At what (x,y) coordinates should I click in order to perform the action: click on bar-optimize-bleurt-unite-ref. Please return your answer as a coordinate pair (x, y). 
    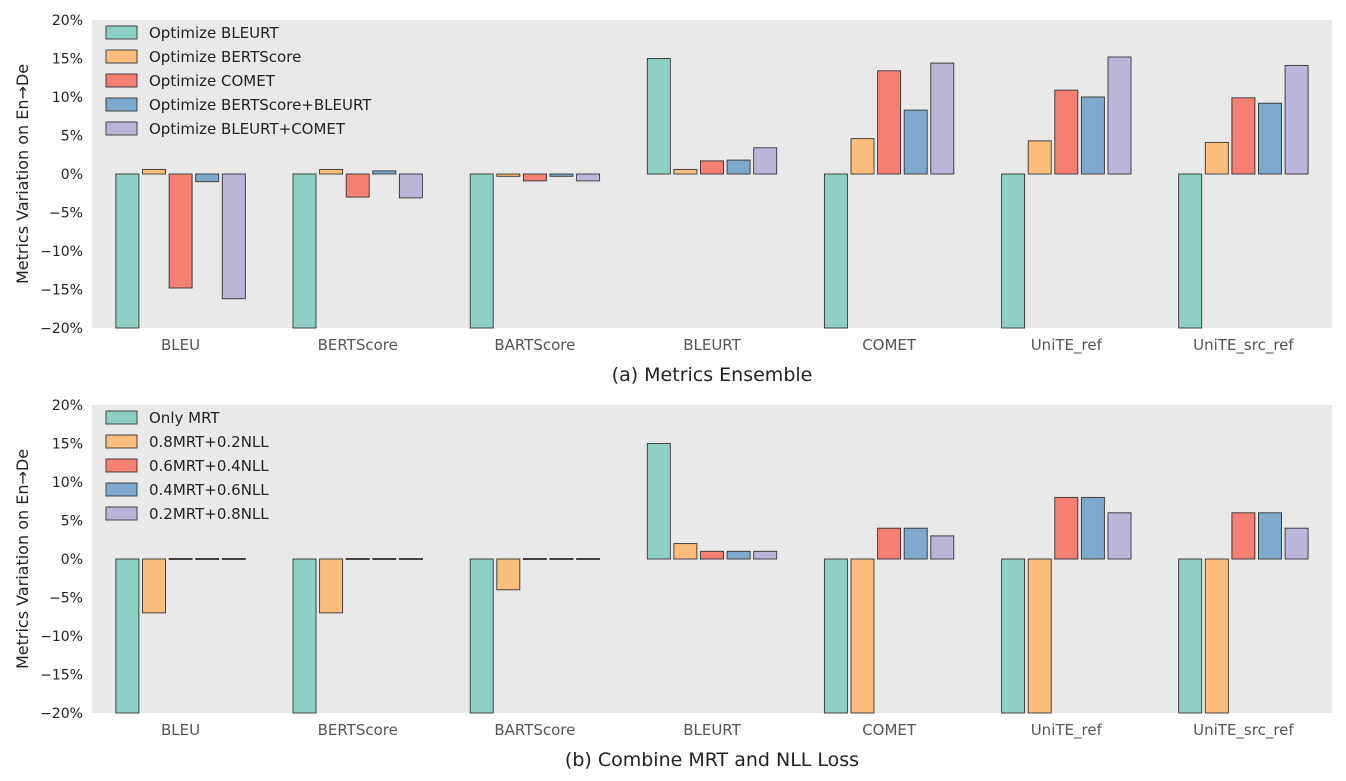
    Looking at the image, I should click on (1013, 251).